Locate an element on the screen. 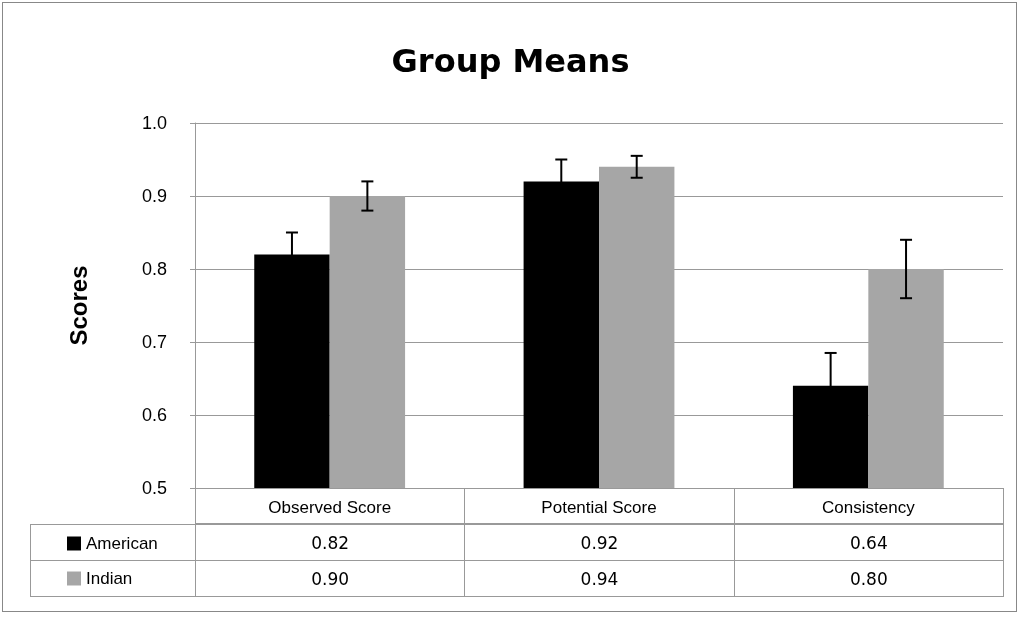 Image resolution: width=1021 pixels, height=617 pixels. y-tick-label: 0.7 is located at coordinates (154, 342).